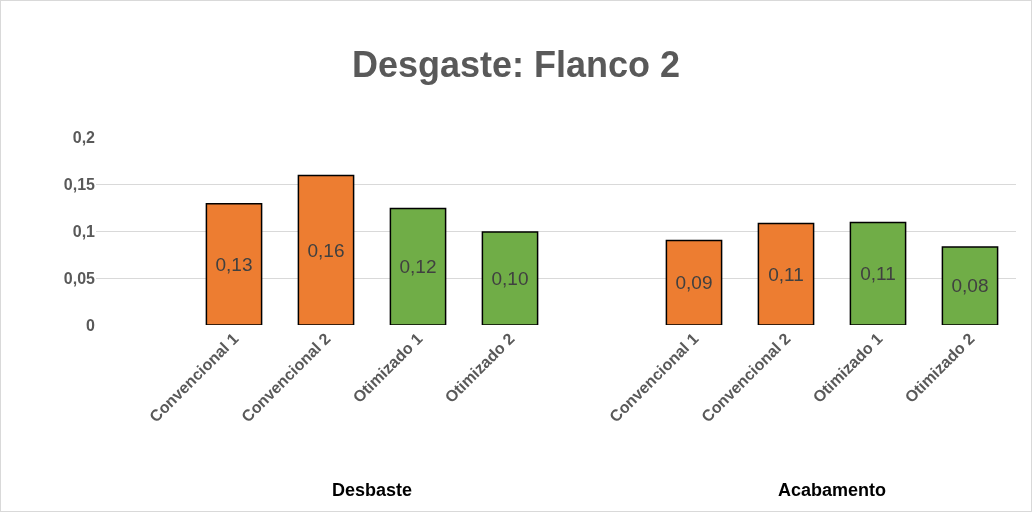 This screenshot has height=512, width=1032. Describe the element at coordinates (79, 278) in the screenshot. I see `y-tick-label: 0,05` at that location.